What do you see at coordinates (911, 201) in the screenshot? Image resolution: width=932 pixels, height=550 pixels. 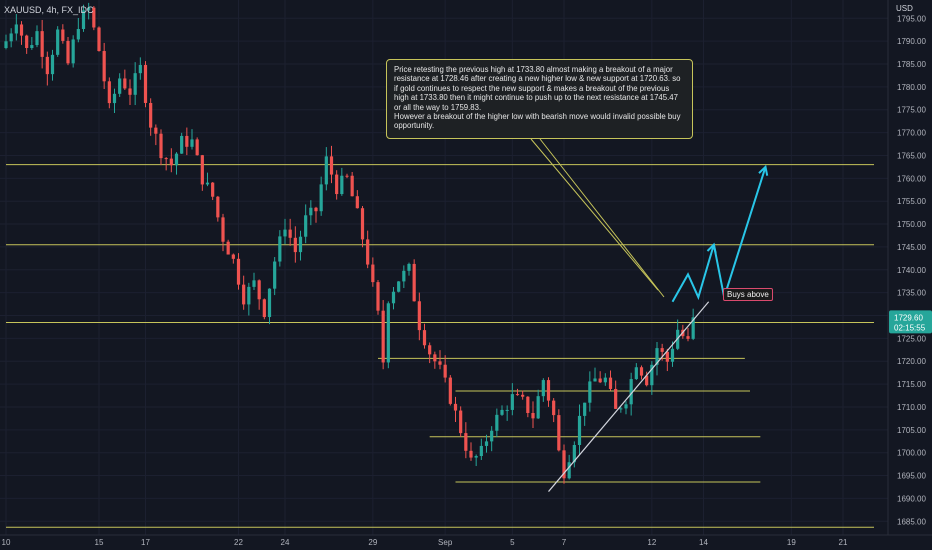 I see `y-tick-label: 1755.00` at bounding box center [911, 201].